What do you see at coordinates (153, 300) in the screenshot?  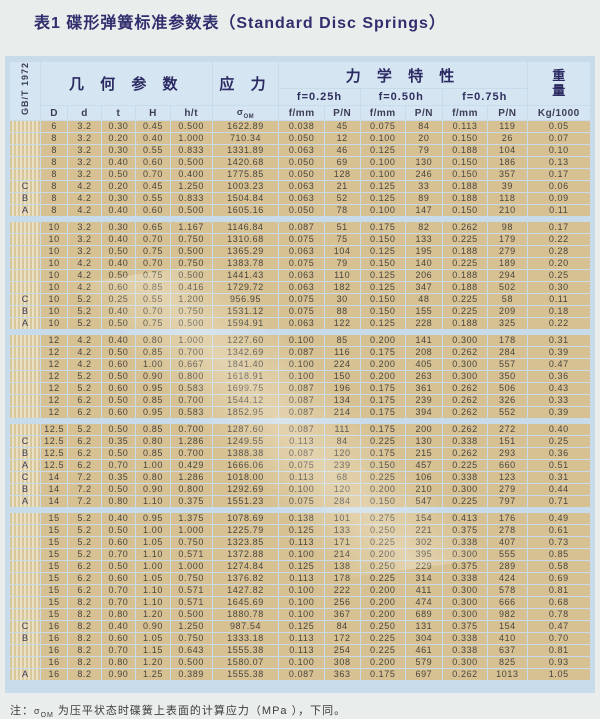 I see `cell: 0.55` at bounding box center [153, 300].